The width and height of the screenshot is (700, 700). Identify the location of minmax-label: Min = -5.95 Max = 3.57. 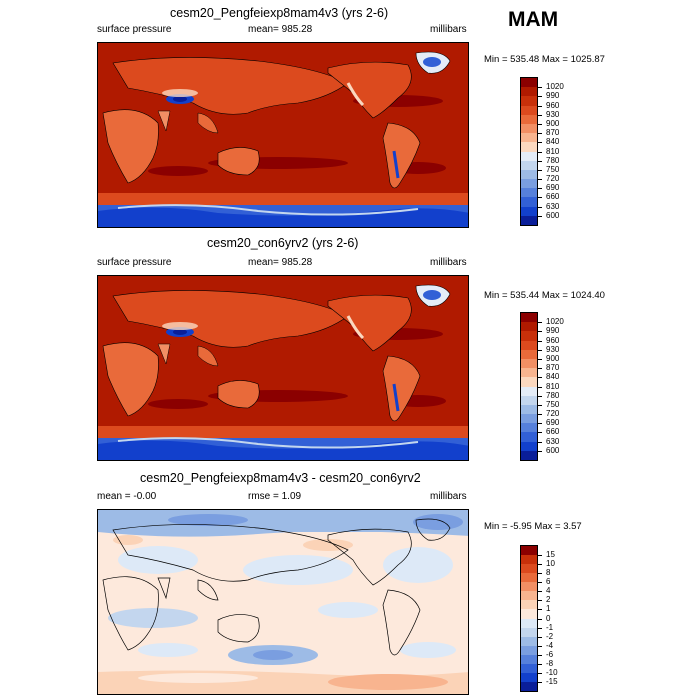
(533, 526).